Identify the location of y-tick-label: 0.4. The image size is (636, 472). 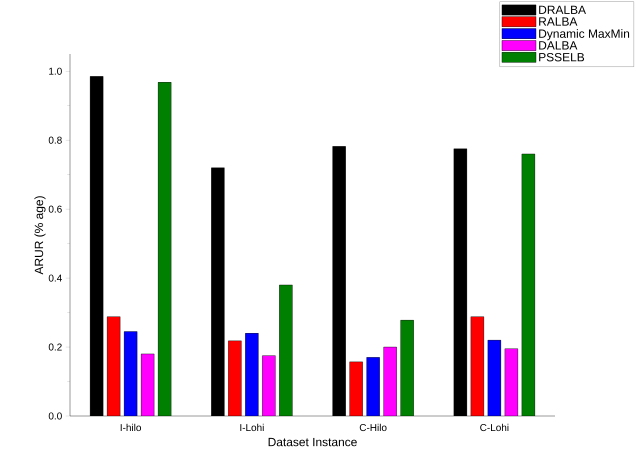
(55, 278).